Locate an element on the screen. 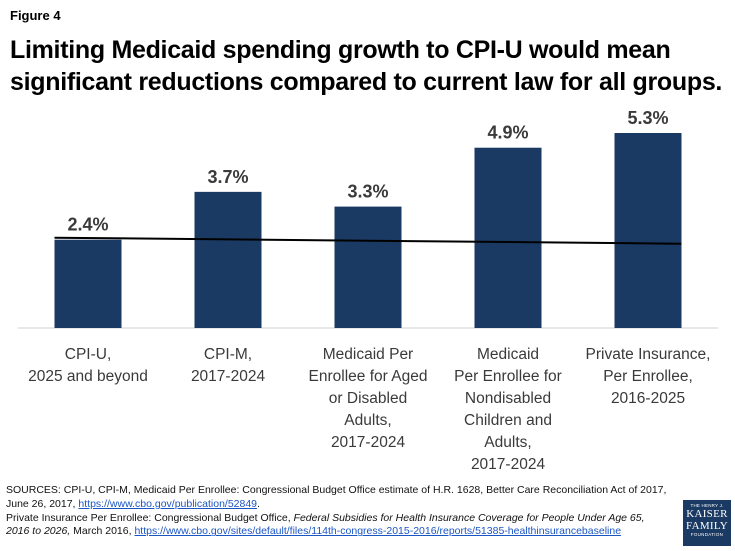 The image size is (735, 551). category-label-5: Private Insurance, Per Enrollee, 2016-2025 is located at coordinates (648, 377).